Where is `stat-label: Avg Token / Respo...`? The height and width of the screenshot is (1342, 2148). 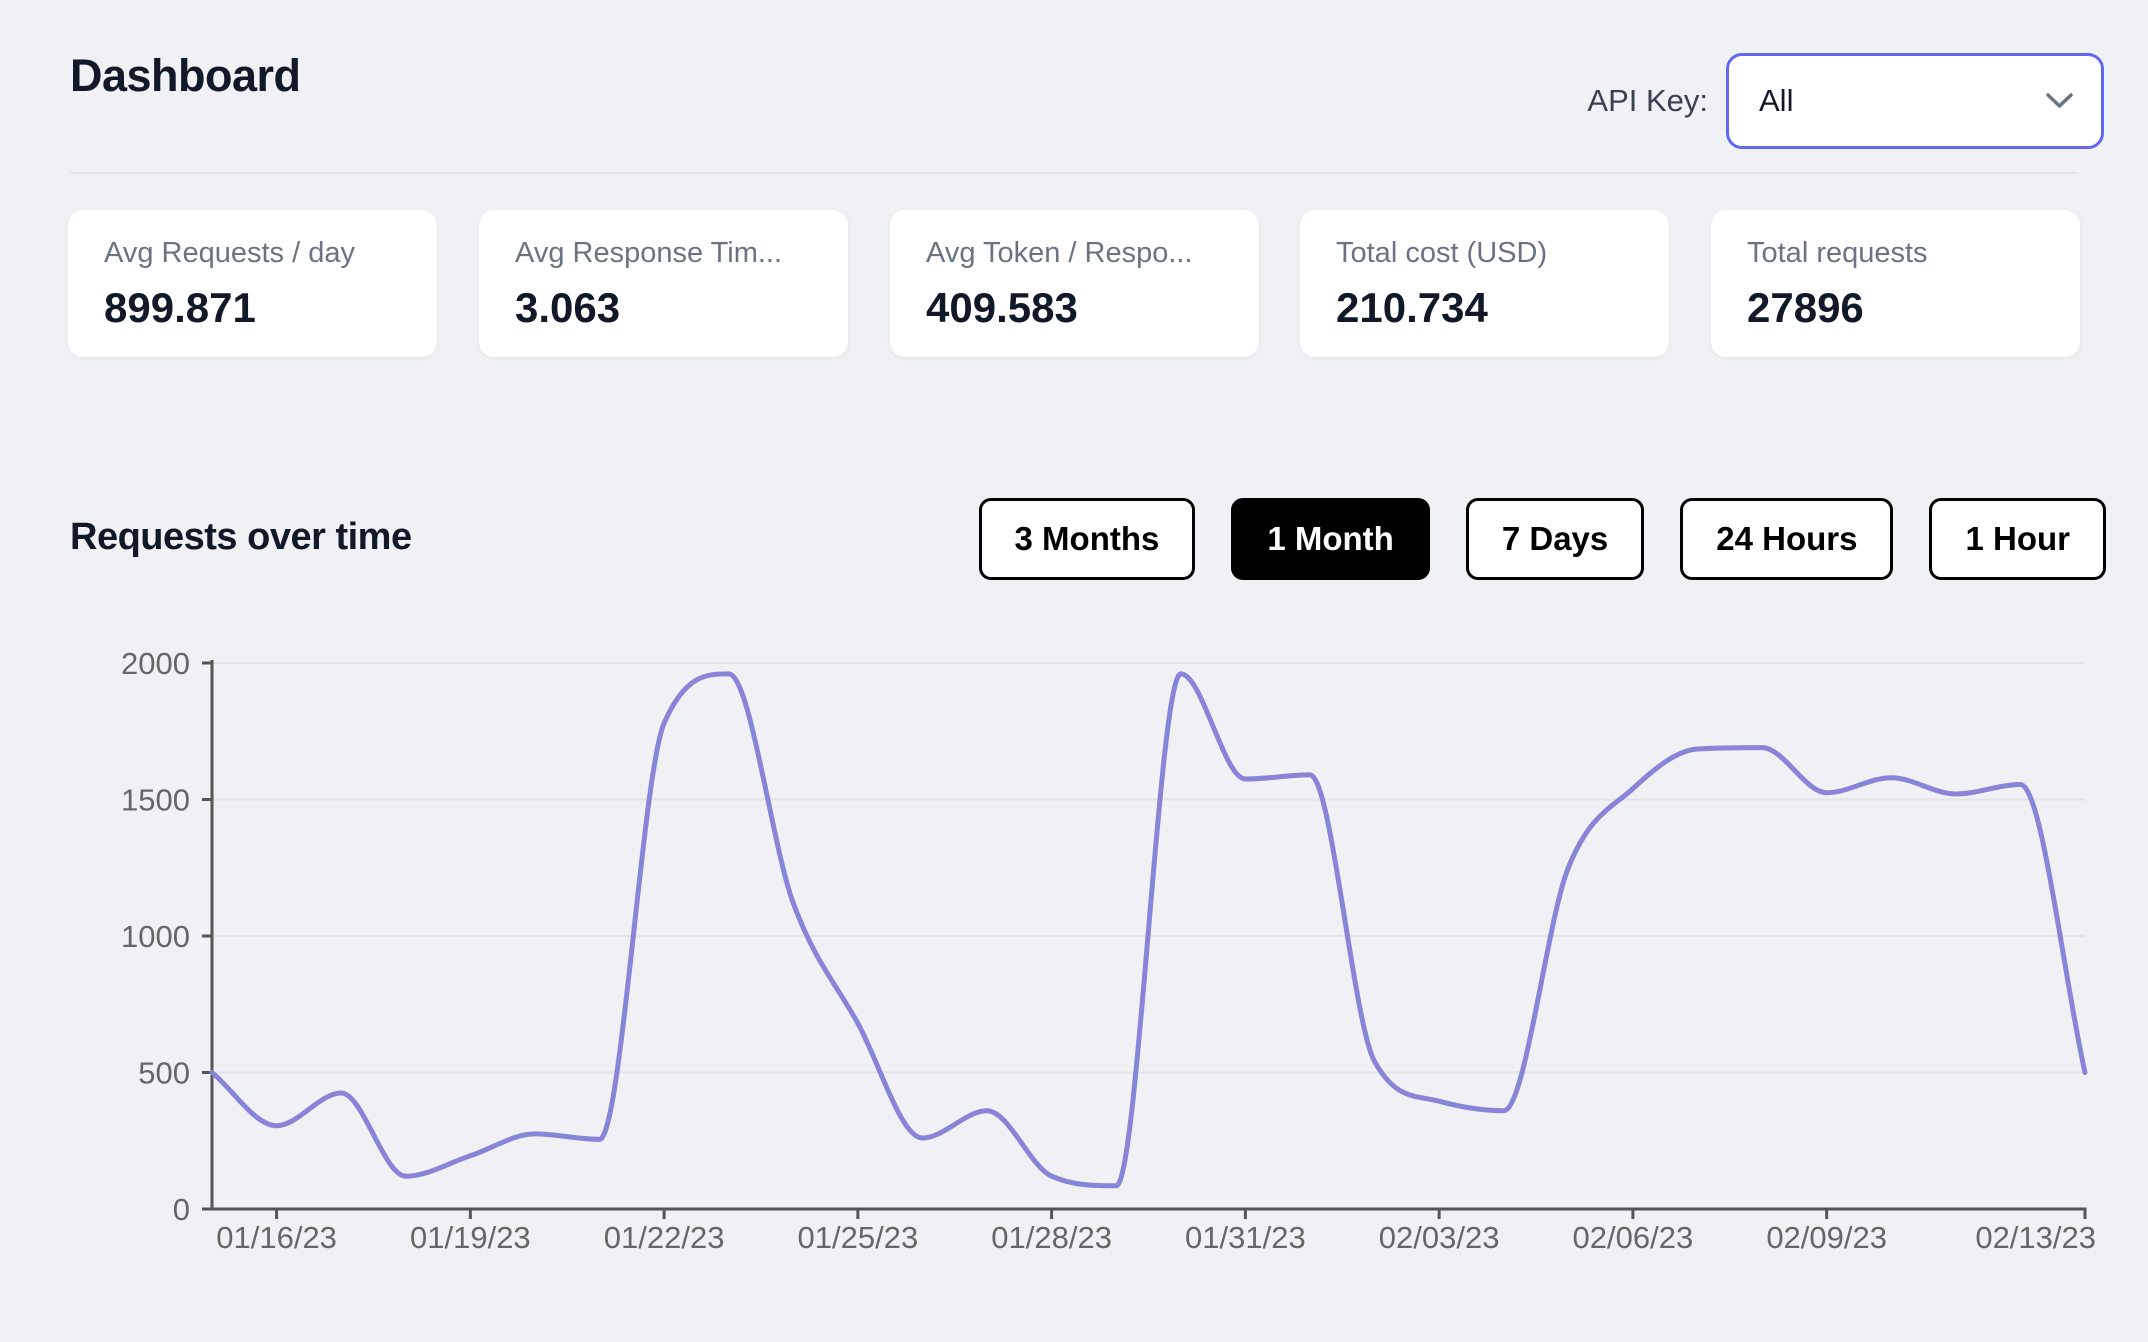 stat-label: Avg Token / Respo... is located at coordinates (1059, 253).